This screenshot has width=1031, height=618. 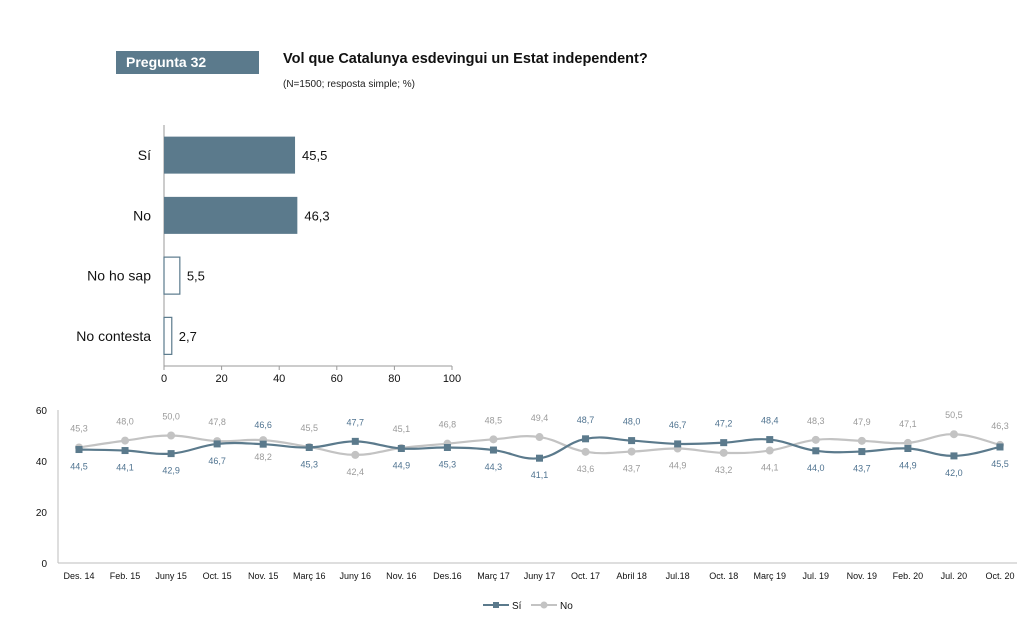 I want to click on legend-marker-no, so click(x=544, y=605).